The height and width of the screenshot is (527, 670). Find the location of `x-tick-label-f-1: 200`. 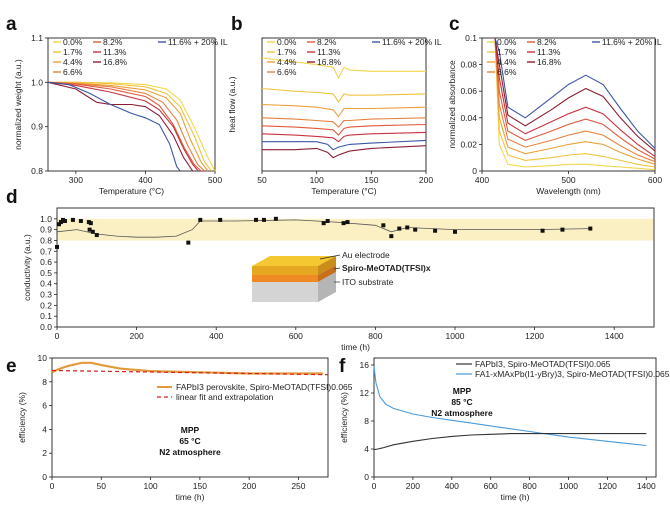

x-tick-label-f-1: 200 is located at coordinates (413, 486).